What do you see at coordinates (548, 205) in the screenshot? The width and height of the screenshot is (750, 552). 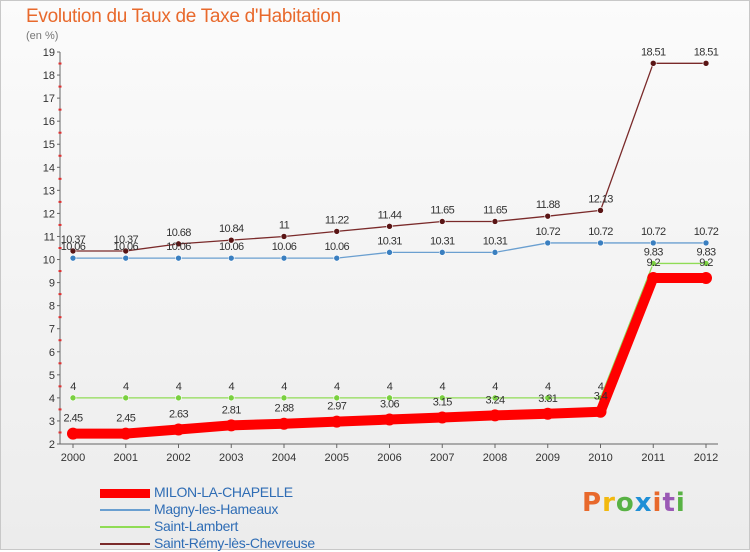 I see `data-label: 11.88` at bounding box center [548, 205].